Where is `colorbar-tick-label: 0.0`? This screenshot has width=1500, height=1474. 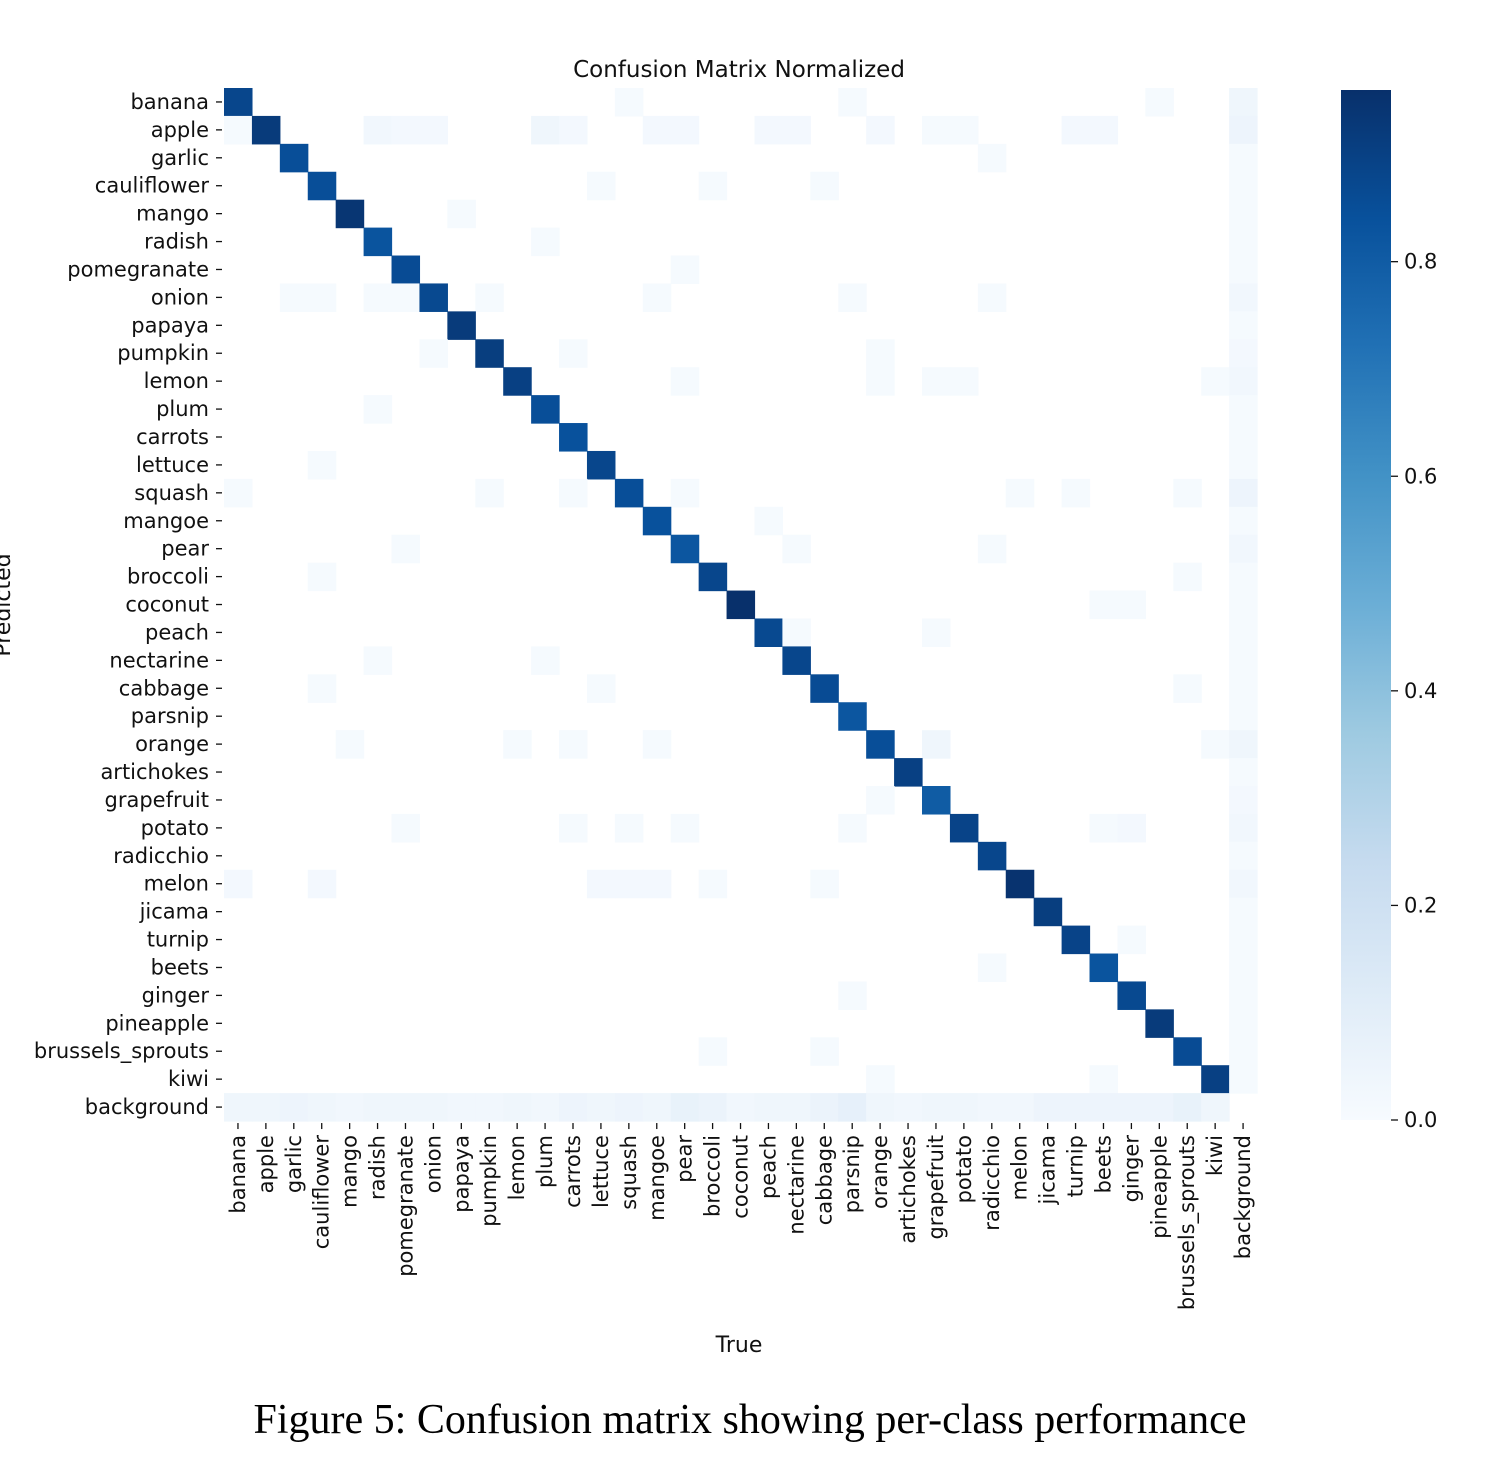
colorbar-tick-label: 0.0 is located at coordinates (1420, 1120).